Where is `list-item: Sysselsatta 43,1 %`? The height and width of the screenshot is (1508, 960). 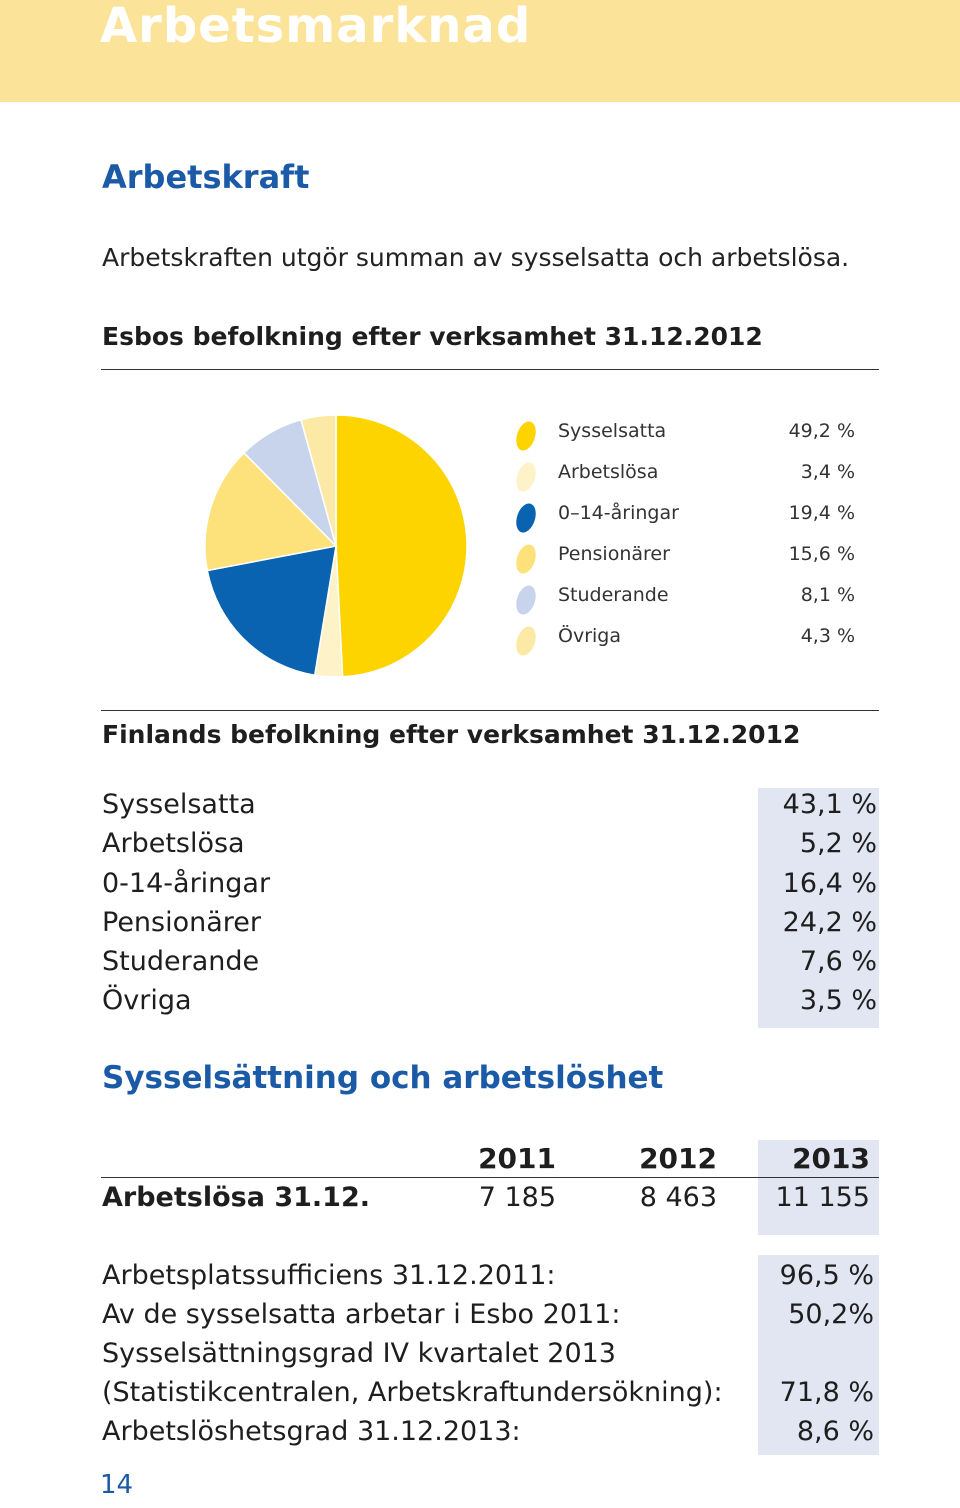 list-item: Sysselsatta 43,1 % is located at coordinates (489, 808).